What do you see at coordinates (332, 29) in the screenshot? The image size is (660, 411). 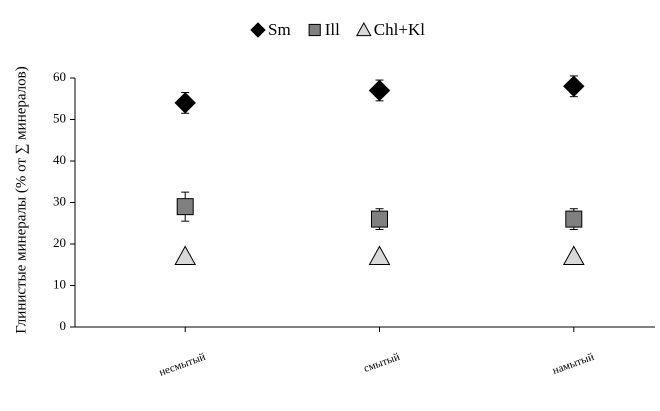 I see `legend-label: Ill` at bounding box center [332, 29].